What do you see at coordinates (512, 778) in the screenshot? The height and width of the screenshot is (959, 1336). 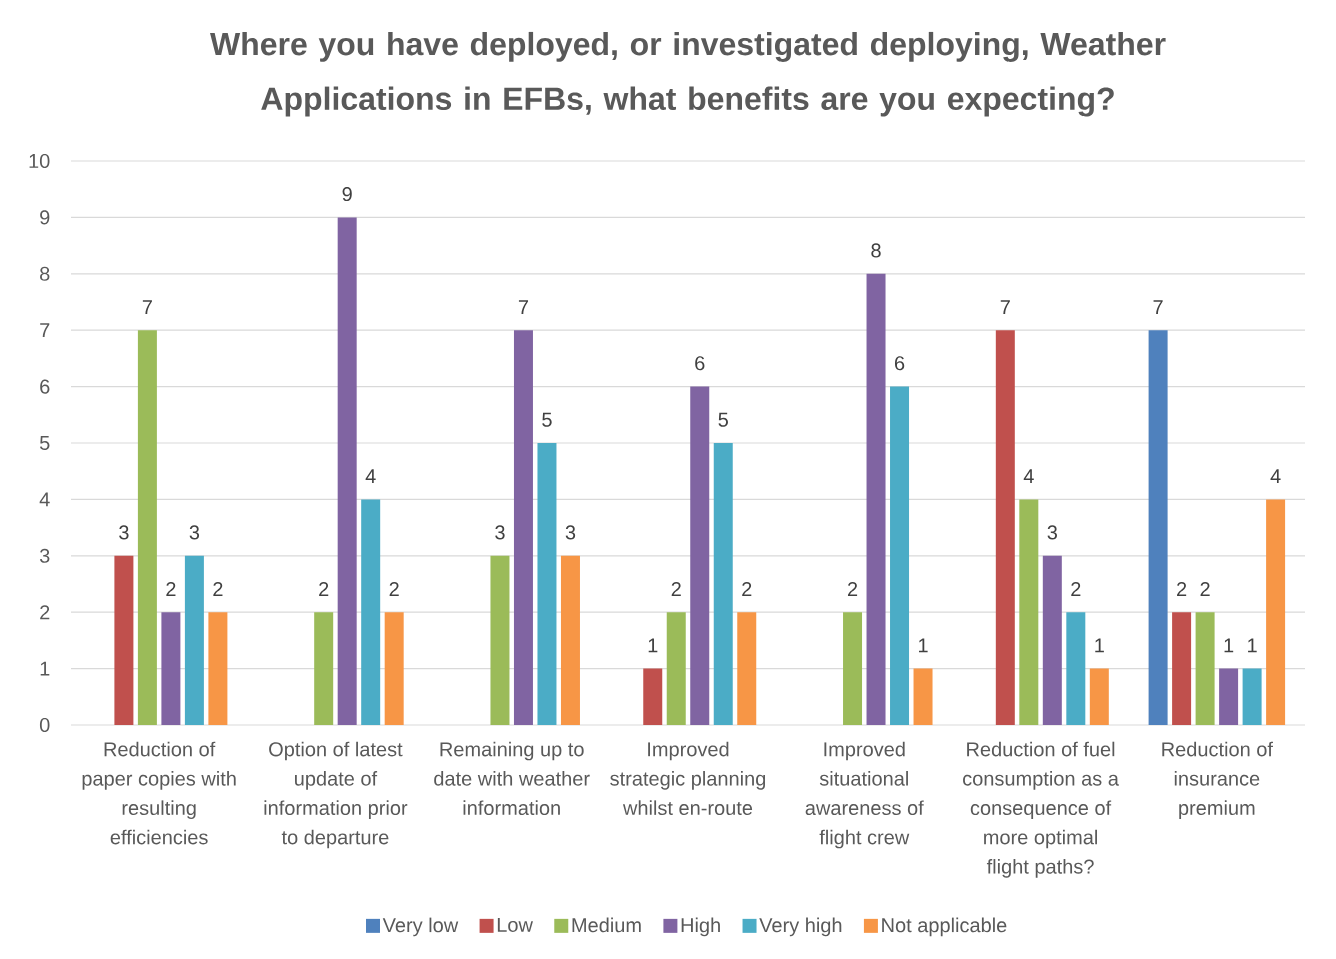 I see `x-tick-label: Remaining up to date with weather information` at bounding box center [512, 778].